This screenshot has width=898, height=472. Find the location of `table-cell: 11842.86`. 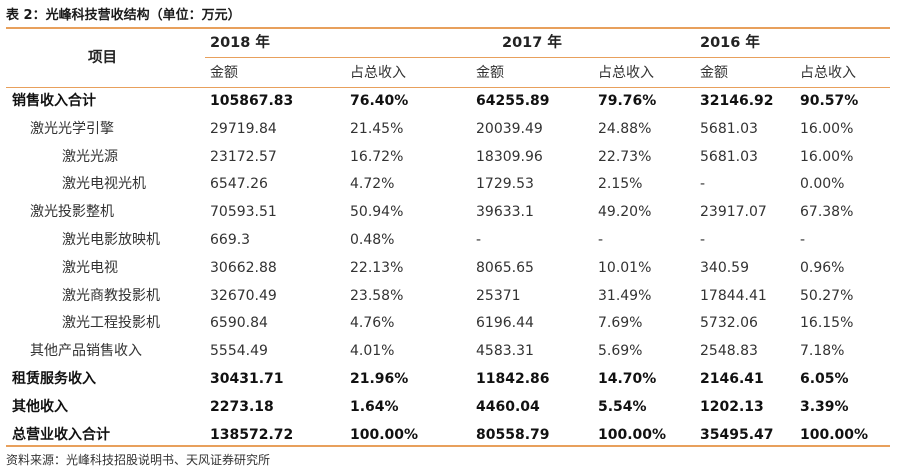

table-cell: 11842.86 is located at coordinates (513, 379).